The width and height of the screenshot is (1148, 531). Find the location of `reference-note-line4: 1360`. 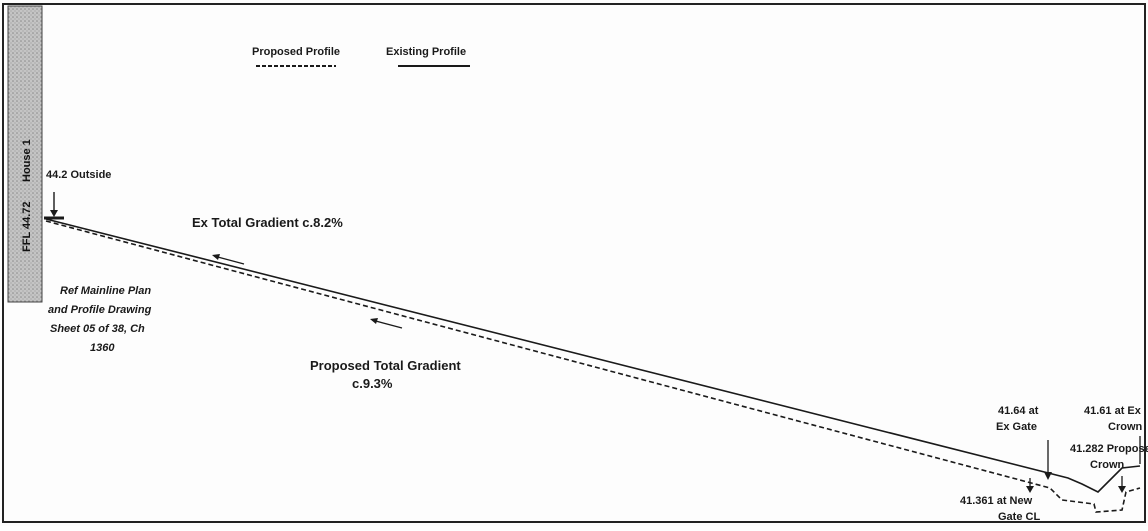

reference-note-line4: 1360 is located at coordinates (102, 348).